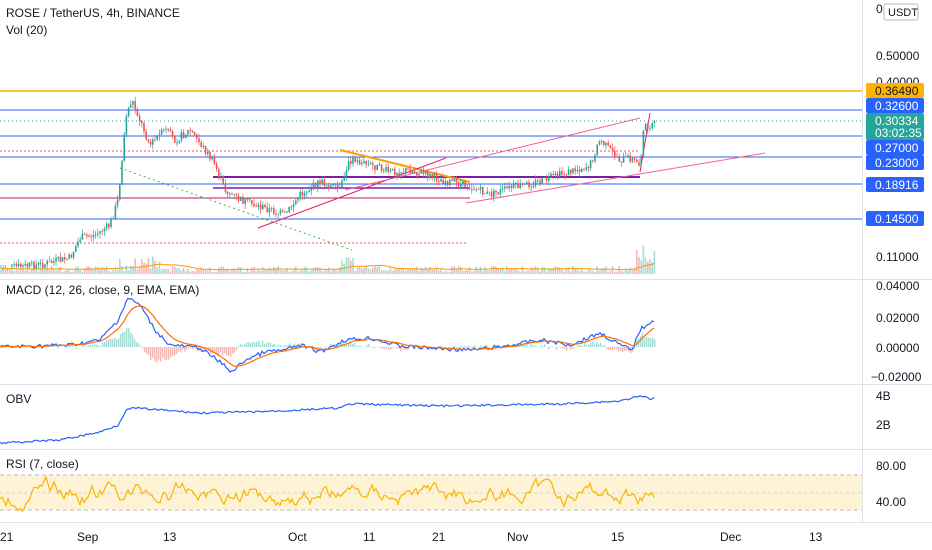 The width and height of the screenshot is (932, 550). Describe the element at coordinates (327, 336) in the screenshot. I see `macd-signal-line` at that location.